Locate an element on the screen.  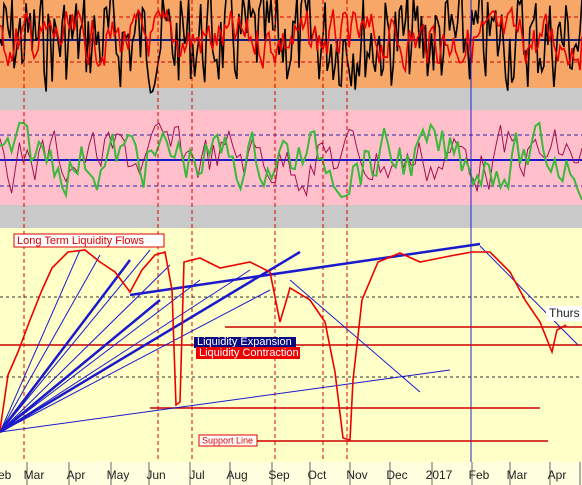
x-axis is located at coordinates (291, 473).